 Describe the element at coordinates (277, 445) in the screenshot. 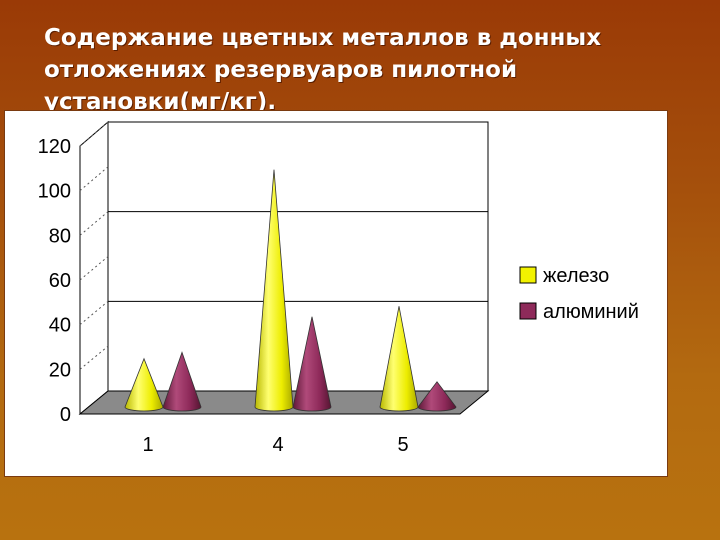

I see `x-tick-label: 4` at that location.